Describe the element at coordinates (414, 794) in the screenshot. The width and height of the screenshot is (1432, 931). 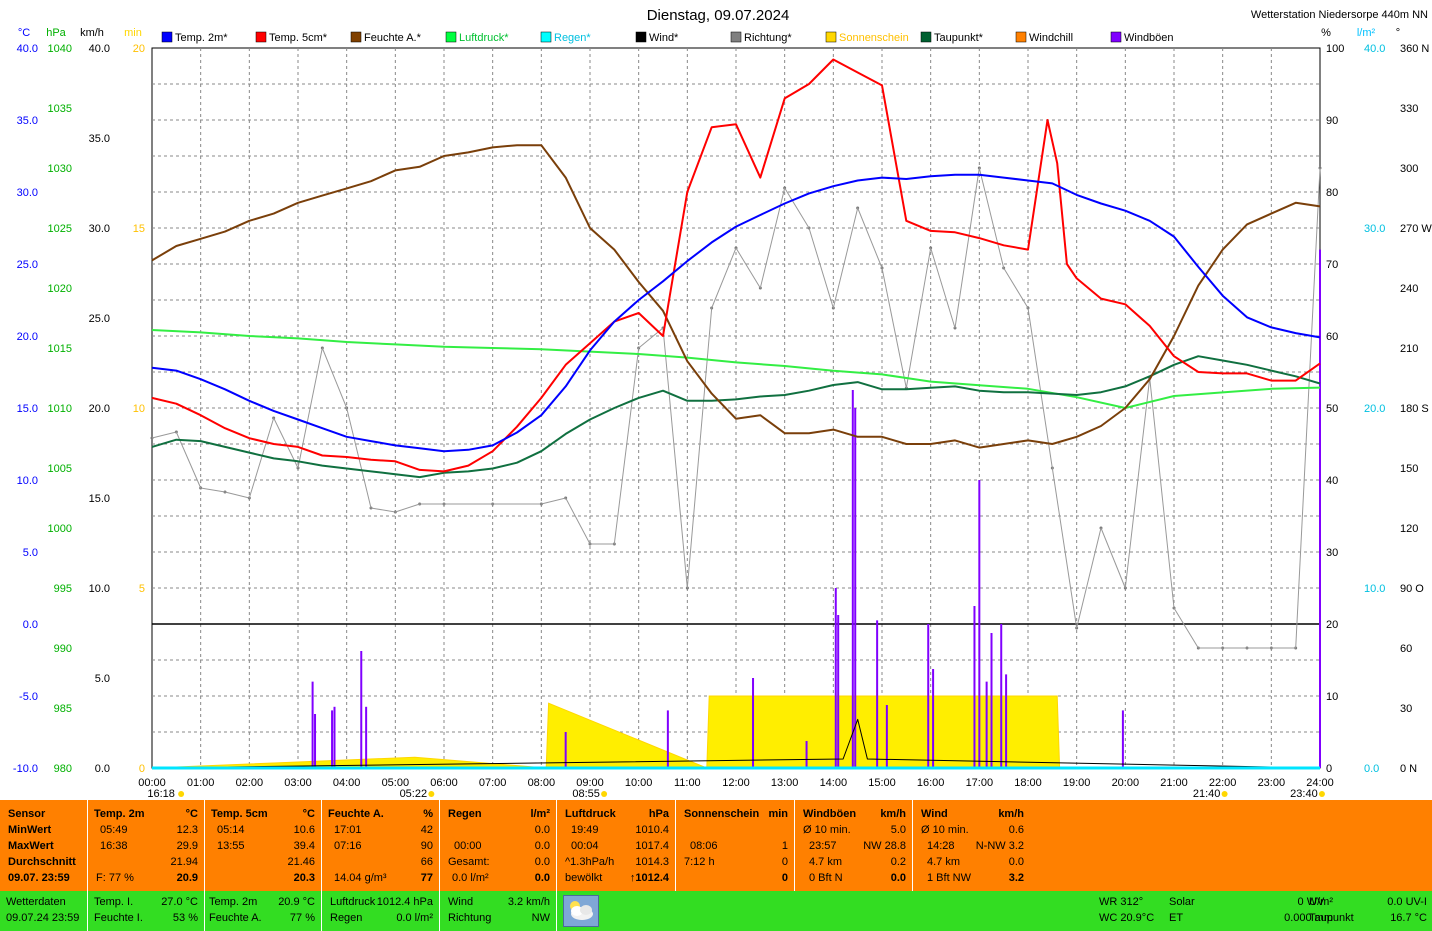
I see `event-label: 05:22` at that location.